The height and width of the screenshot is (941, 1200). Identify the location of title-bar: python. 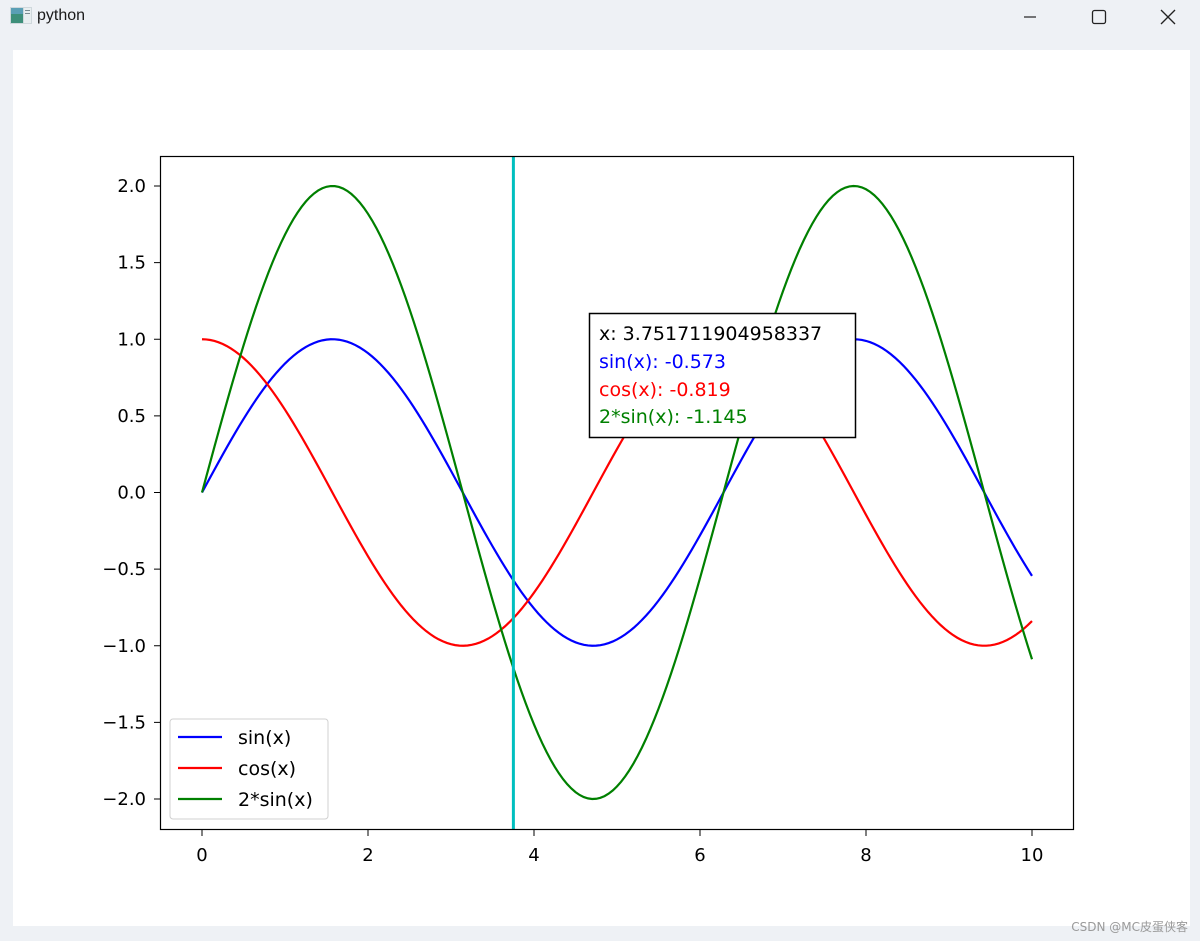
(600, 17).